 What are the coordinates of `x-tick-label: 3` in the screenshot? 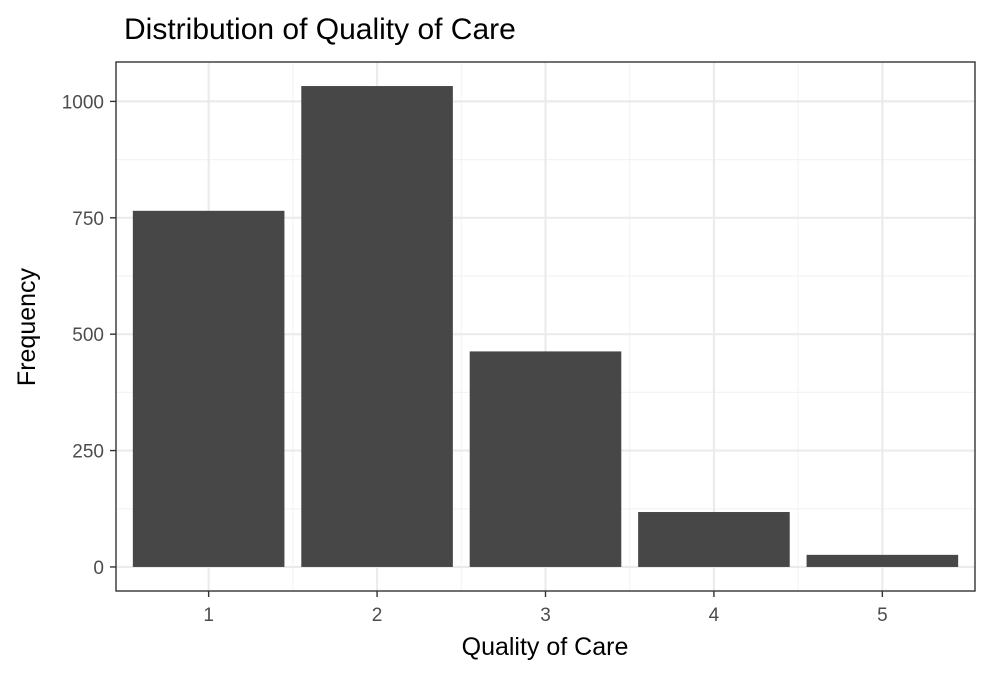 It's located at (545, 615).